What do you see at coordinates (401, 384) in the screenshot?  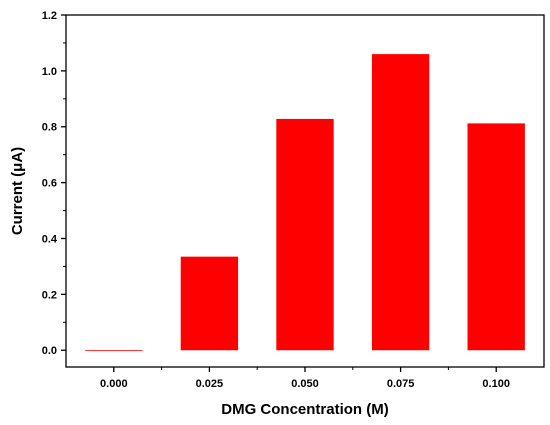 I see `x-tick-label: 0.075` at bounding box center [401, 384].